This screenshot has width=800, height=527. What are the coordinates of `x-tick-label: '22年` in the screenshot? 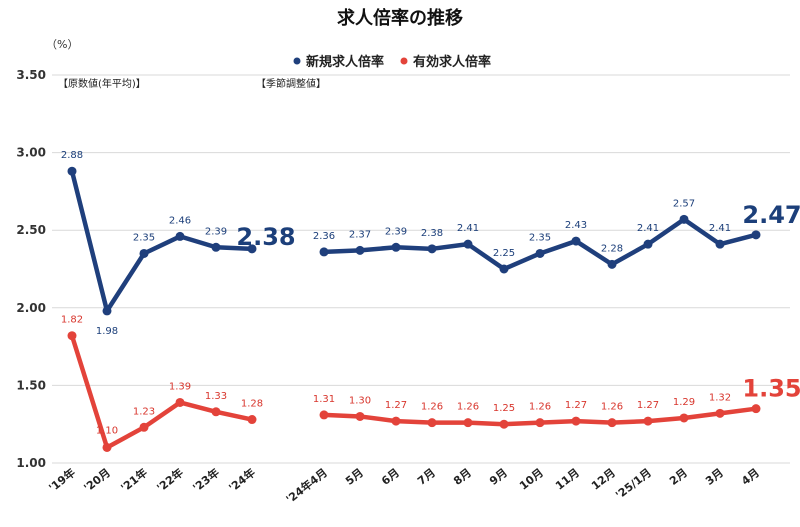 It's located at (170, 479).